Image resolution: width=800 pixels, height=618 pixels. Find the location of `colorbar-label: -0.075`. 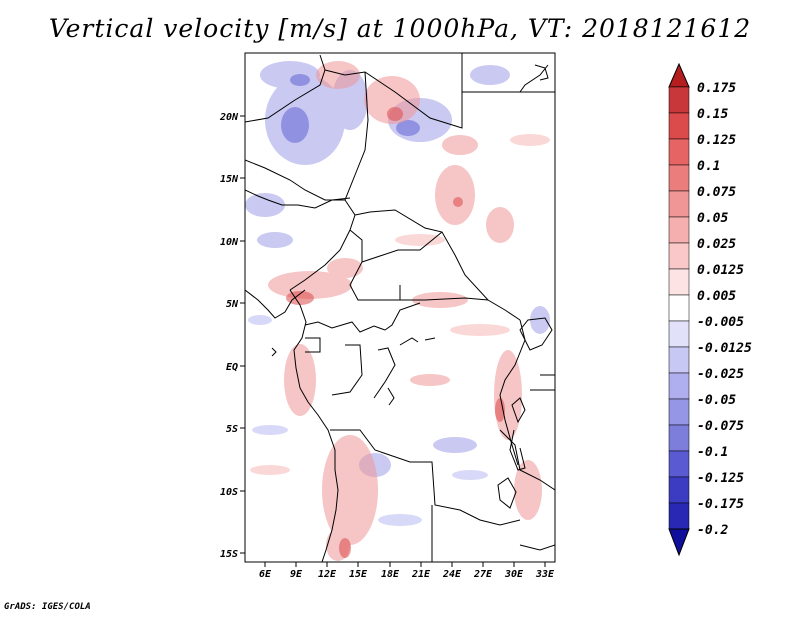

colorbar-label: -0.075 is located at coordinates (720, 426).